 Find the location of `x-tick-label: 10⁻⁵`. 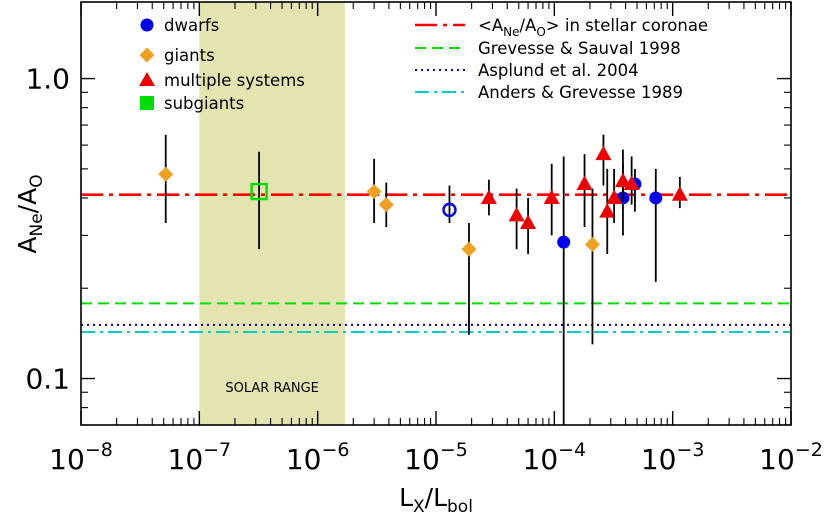

x-tick-label: 10⁻⁵ is located at coordinates (436, 457).